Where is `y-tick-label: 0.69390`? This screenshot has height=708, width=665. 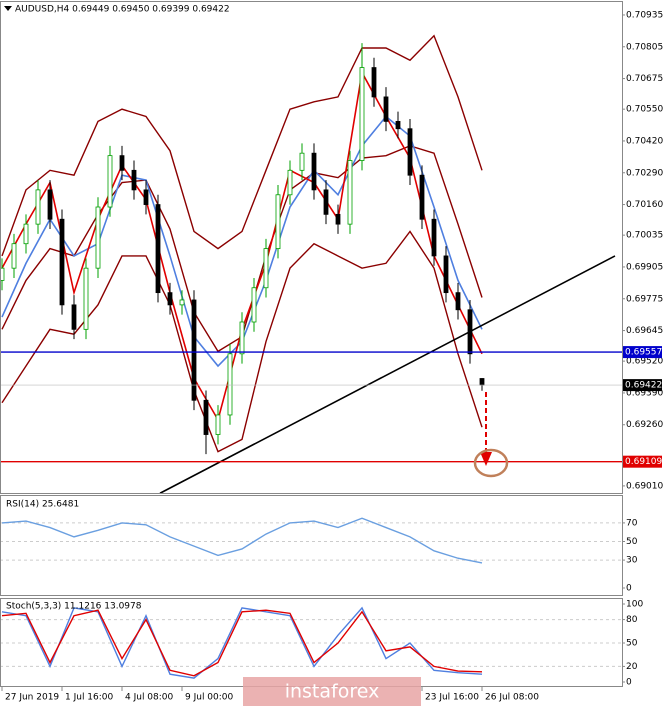
y-tick-label: 0.69390 is located at coordinates (644, 393).